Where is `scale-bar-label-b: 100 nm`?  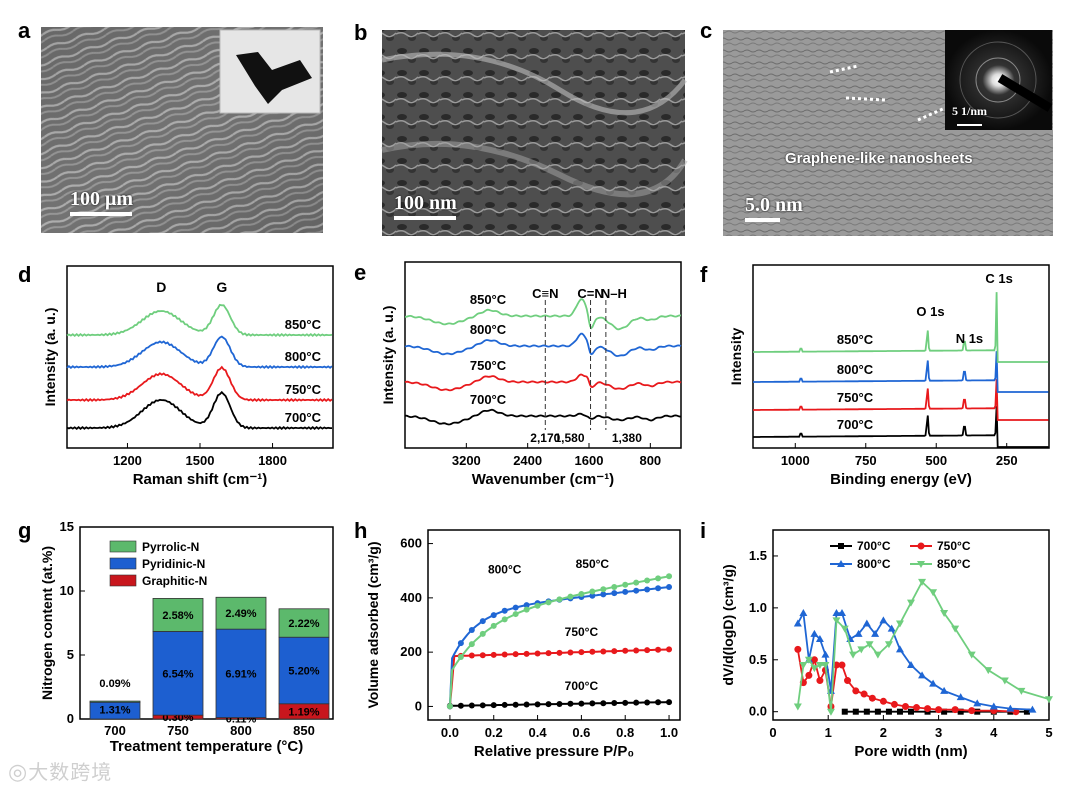
scale-bar-label-b: 100 nm is located at coordinates (425, 203).